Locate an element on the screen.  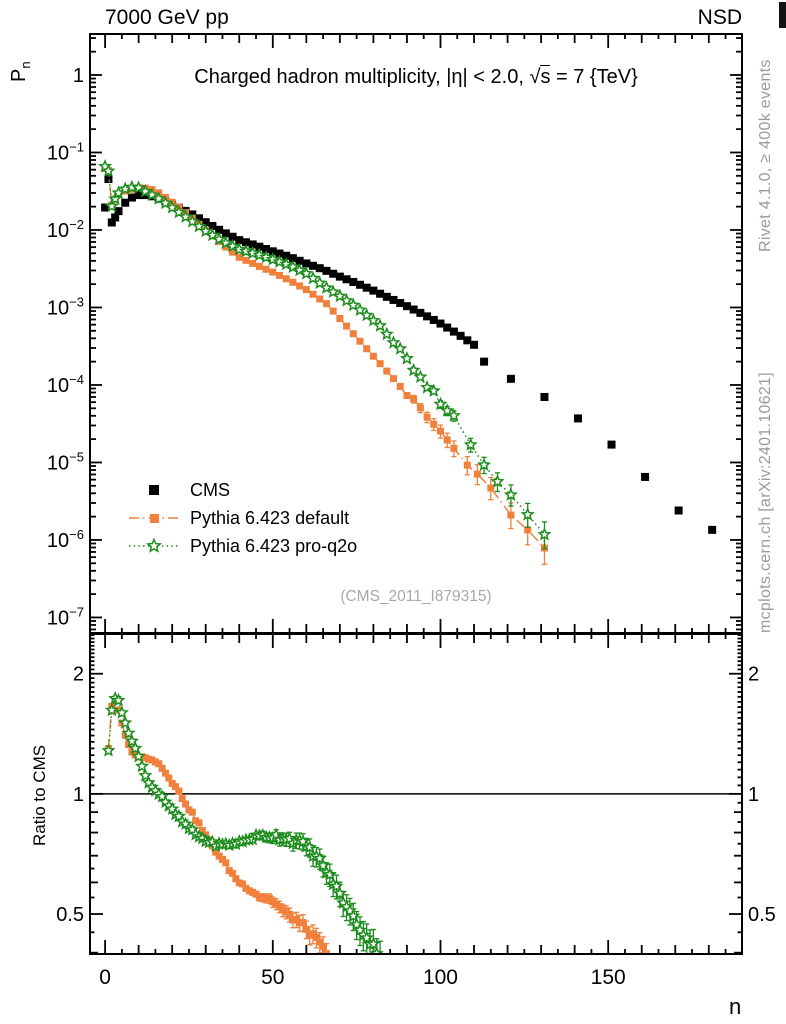
series-ratio-default is located at coordinates (217, 824).